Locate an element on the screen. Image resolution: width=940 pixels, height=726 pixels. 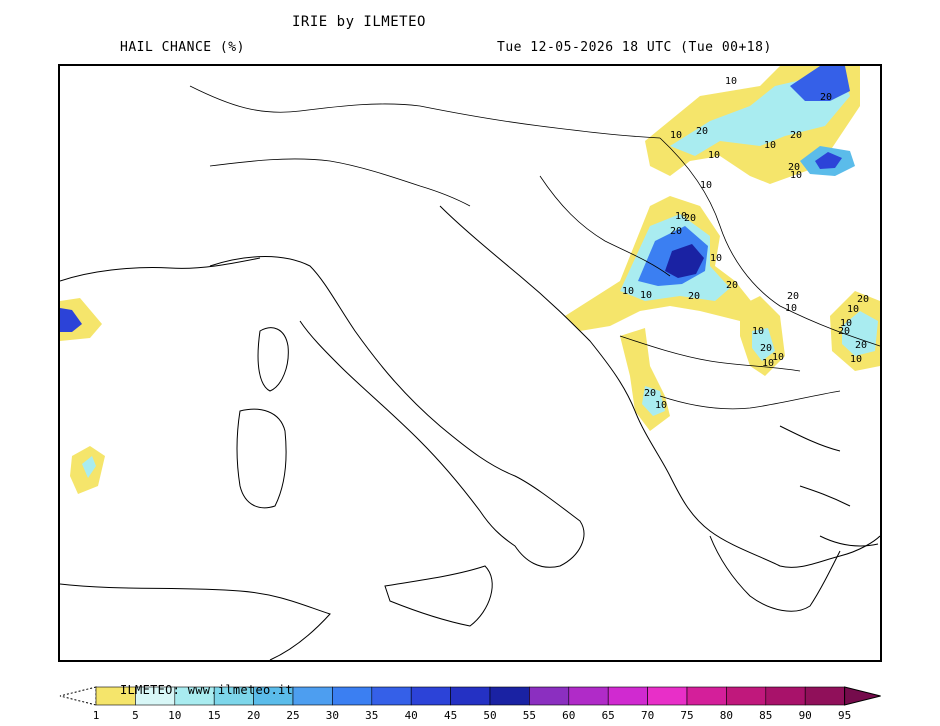
coastline-sicily is located at coordinates (438, 596).